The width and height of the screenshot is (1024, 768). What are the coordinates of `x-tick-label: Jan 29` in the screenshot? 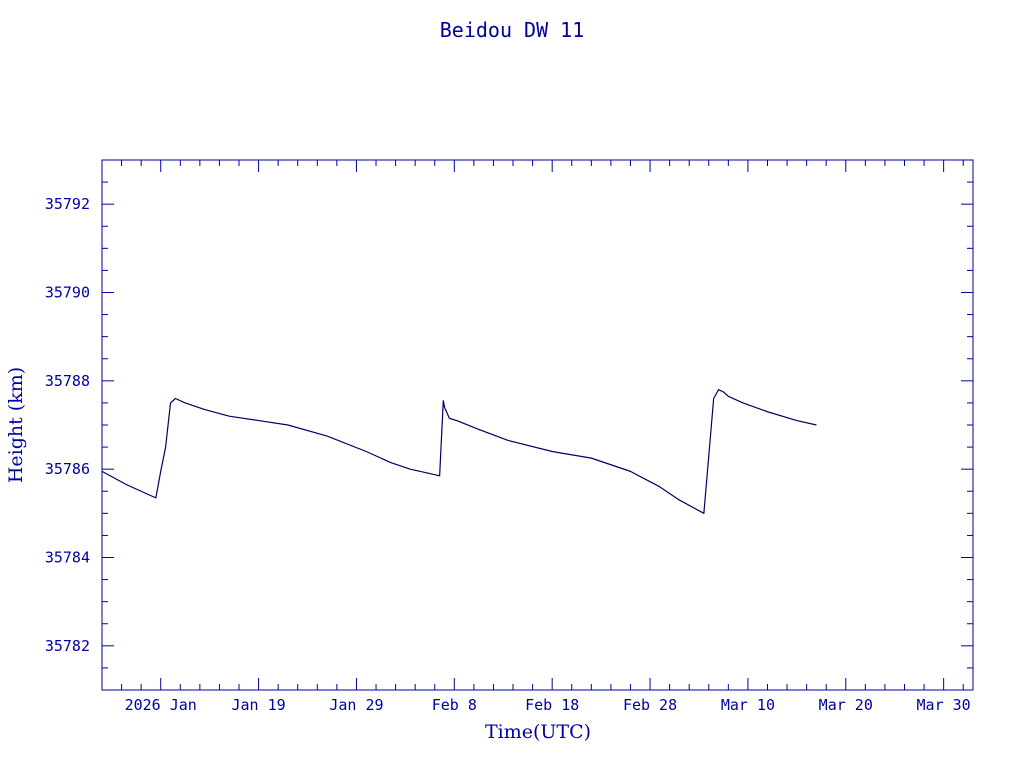 It's located at (356, 705).